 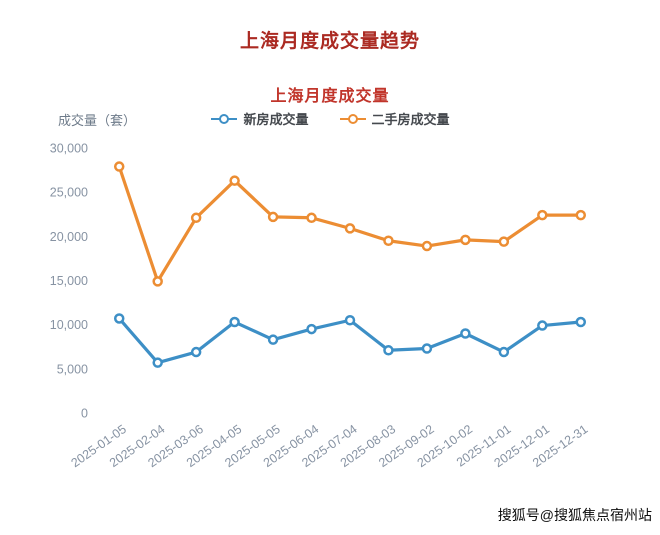 What do you see at coordinates (330, 118) in the screenshot?
I see `legend: 新房成交量 二手房成交量` at bounding box center [330, 118].